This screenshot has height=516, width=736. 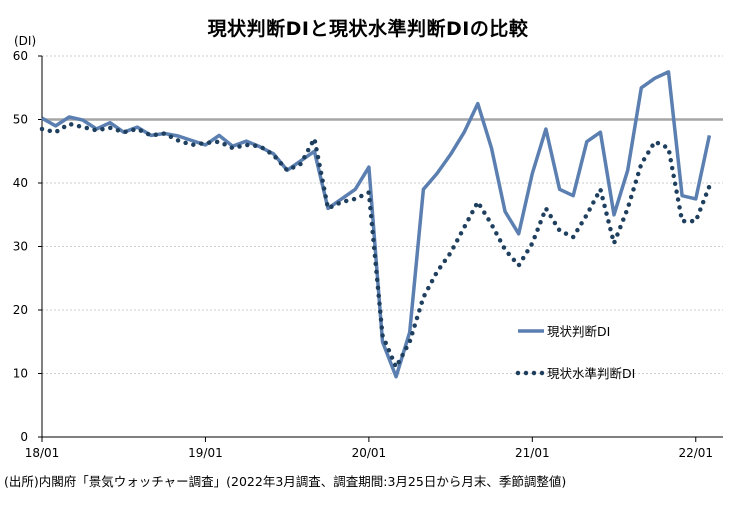 What do you see at coordinates (42, 453) in the screenshot?
I see `x-tick-label-18-01: 18/01` at bounding box center [42, 453].